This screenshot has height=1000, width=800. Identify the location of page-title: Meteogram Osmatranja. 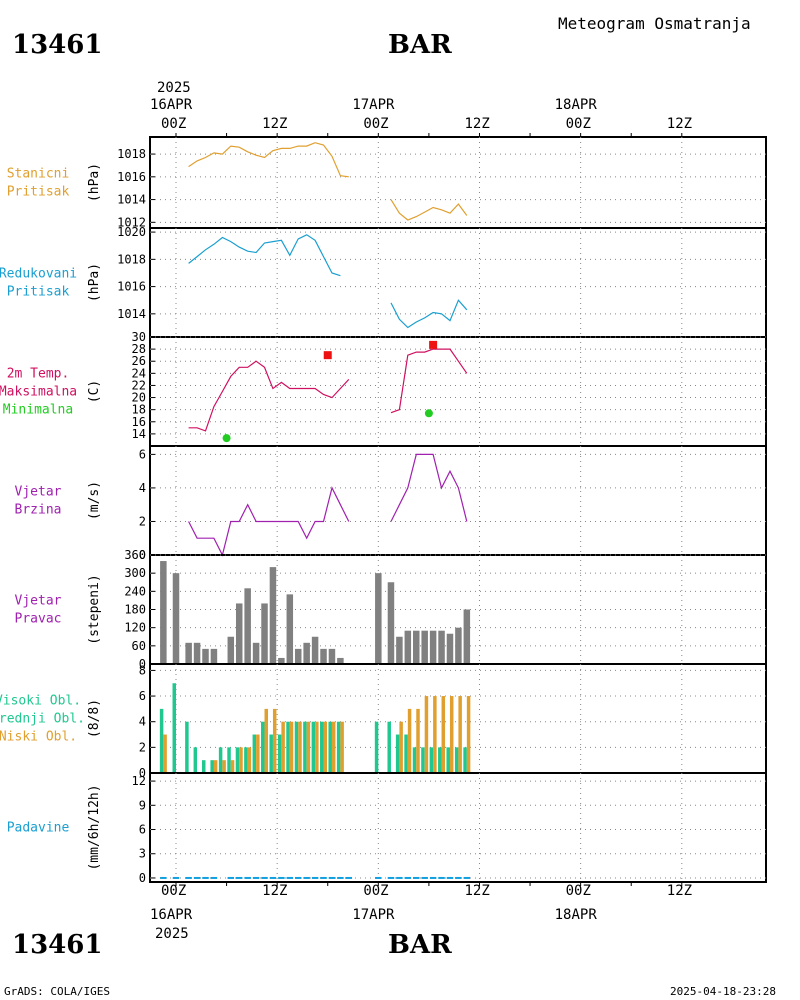
(654, 23).